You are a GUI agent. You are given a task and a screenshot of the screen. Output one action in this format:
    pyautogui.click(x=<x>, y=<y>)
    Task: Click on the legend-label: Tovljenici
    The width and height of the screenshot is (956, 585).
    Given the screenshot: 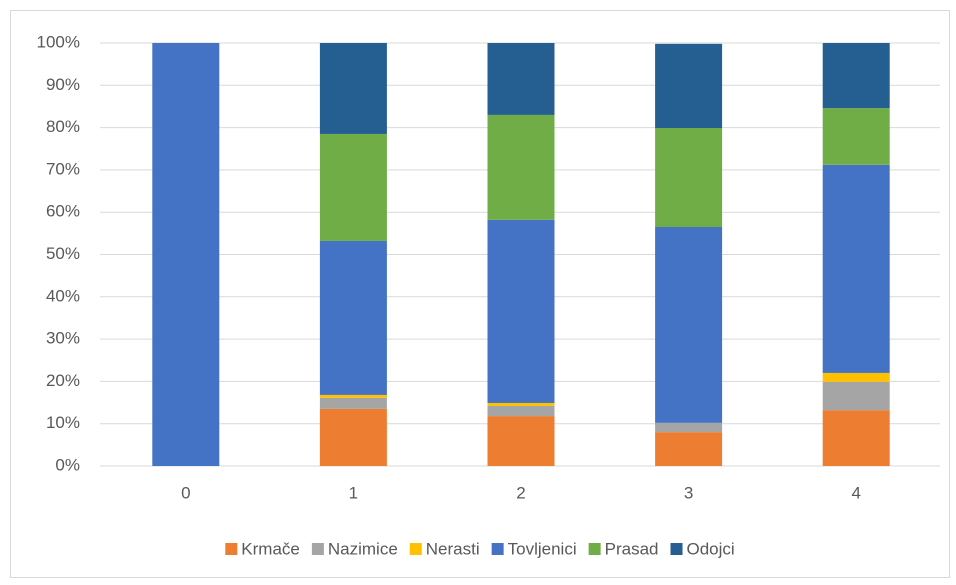 What is the action you would take?
    pyautogui.click(x=542, y=548)
    